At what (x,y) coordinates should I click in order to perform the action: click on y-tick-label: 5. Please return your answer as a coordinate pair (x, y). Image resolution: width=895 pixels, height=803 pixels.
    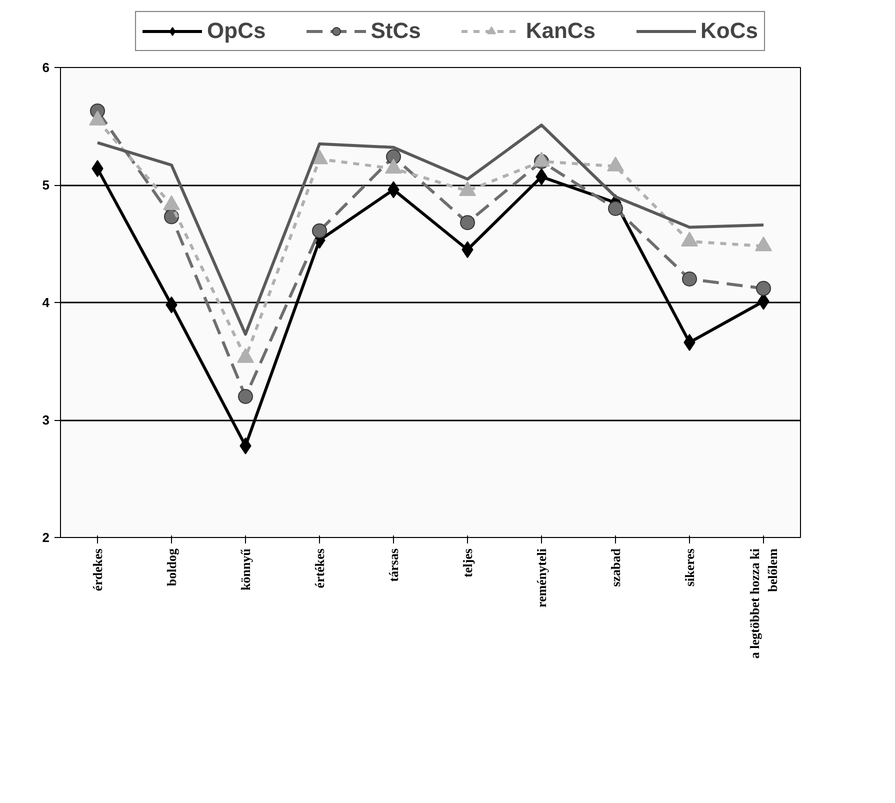
    Looking at the image, I should click on (46, 185).